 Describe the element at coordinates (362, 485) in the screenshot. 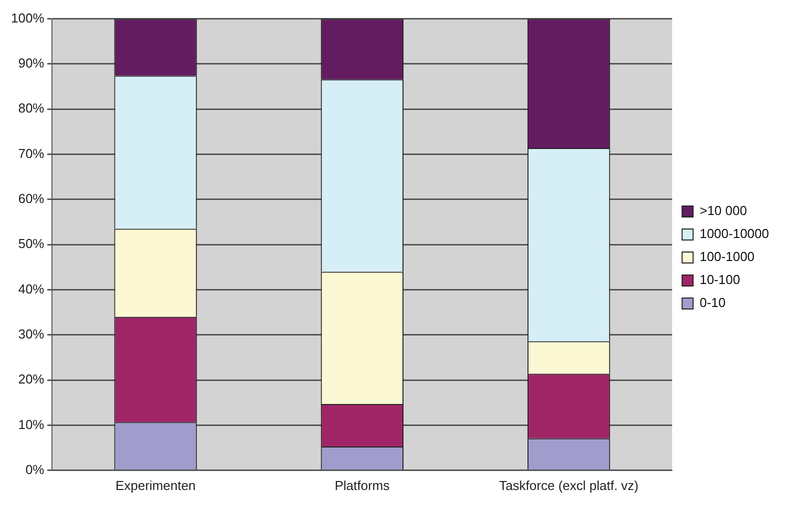

I see `x-tick-label: Platforms` at that location.